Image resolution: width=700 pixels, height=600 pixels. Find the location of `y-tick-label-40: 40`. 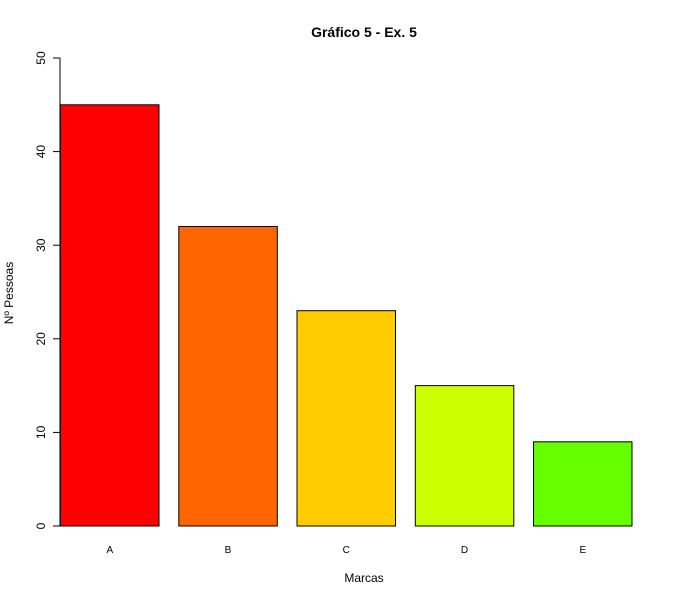

y-tick-label-40: 40 is located at coordinates (41, 152).